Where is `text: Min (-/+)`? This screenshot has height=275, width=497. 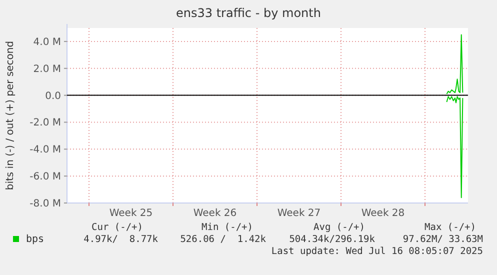
text: Min (-/+) is located at coordinates (227, 227).